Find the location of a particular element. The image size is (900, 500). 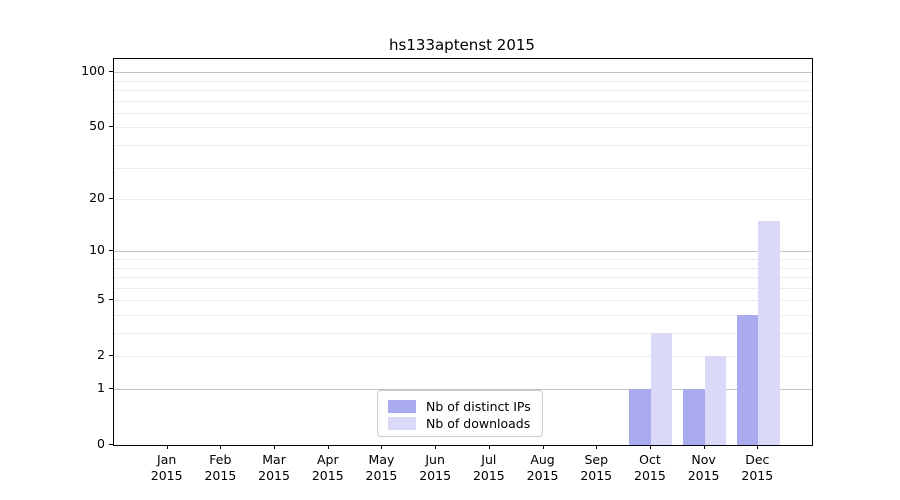

y-axis-tick-label: 5 is located at coordinates (101, 299).